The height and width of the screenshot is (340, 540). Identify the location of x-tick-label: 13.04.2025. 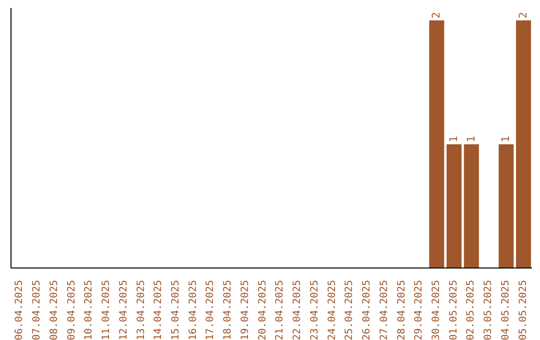
(141, 310).